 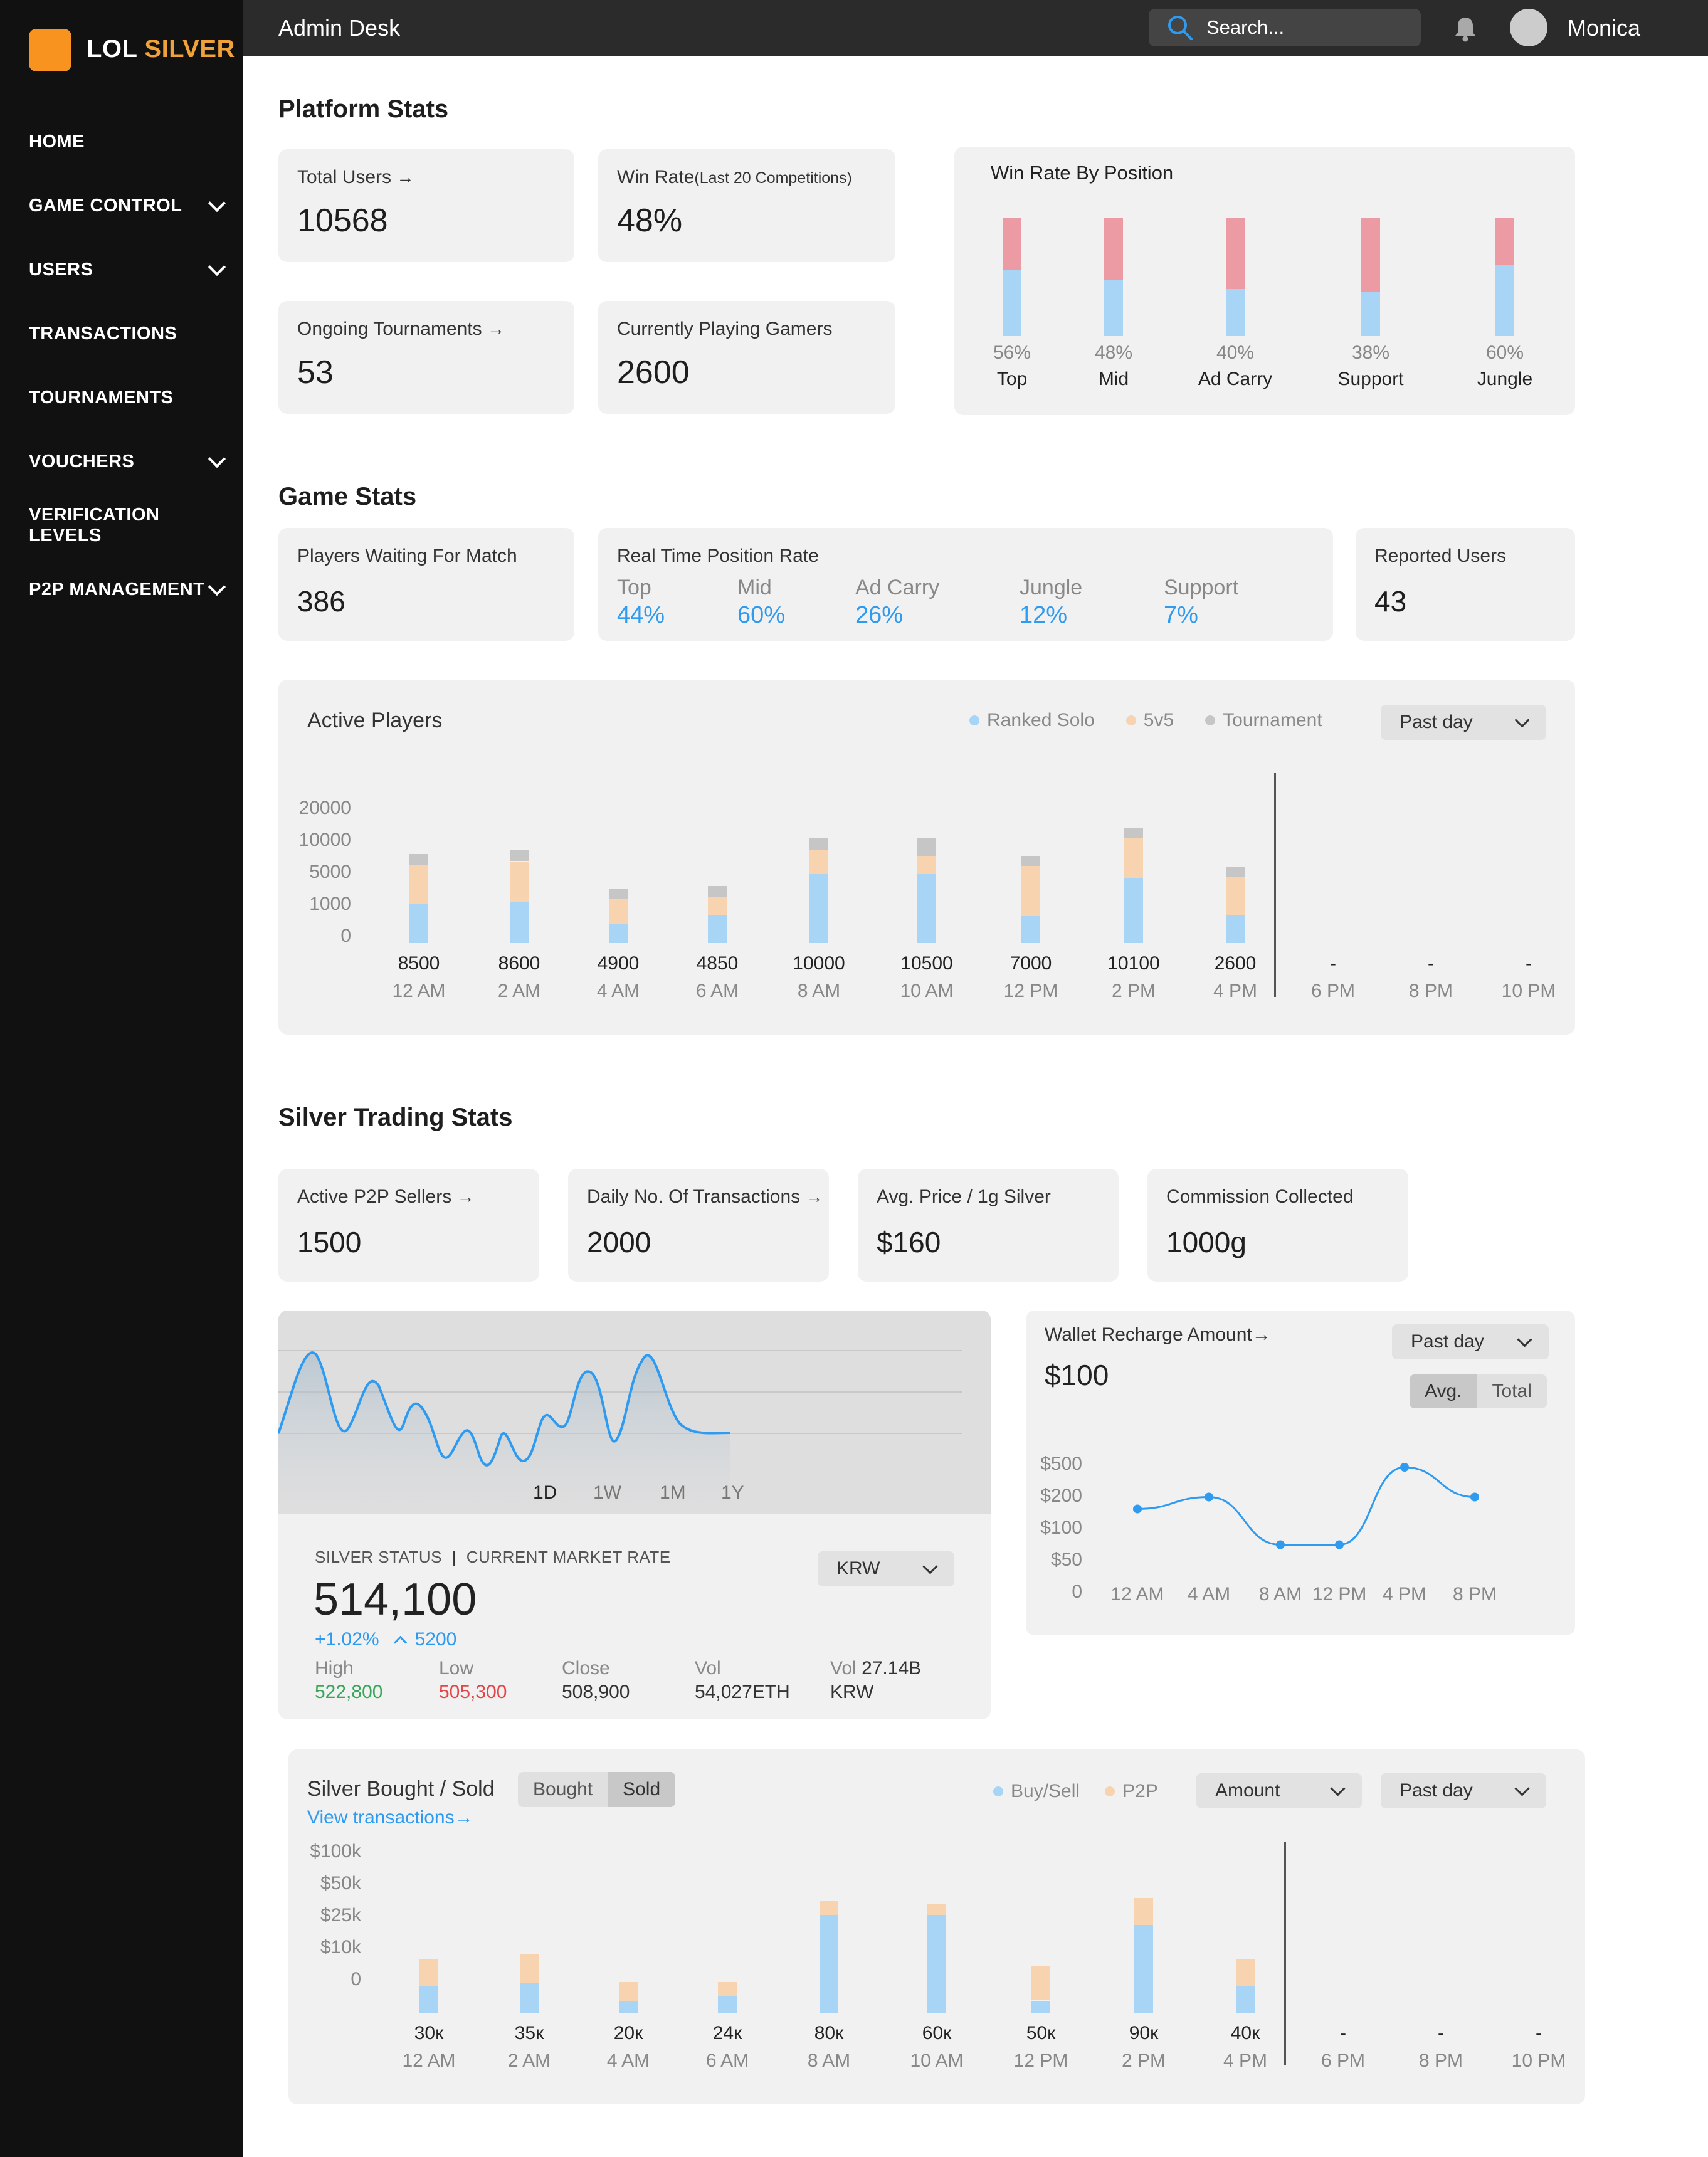 What do you see at coordinates (875, 1668) in the screenshot?
I see `vol2-row: Vol 27.14B` at bounding box center [875, 1668].